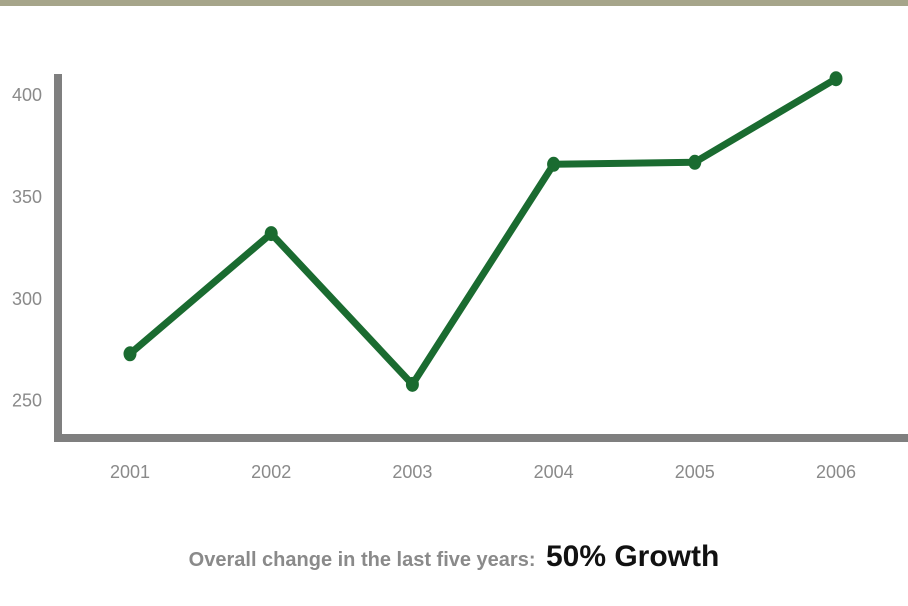 This screenshot has height=606, width=908. I want to click on x-tick-label: 2005, so click(695, 472).